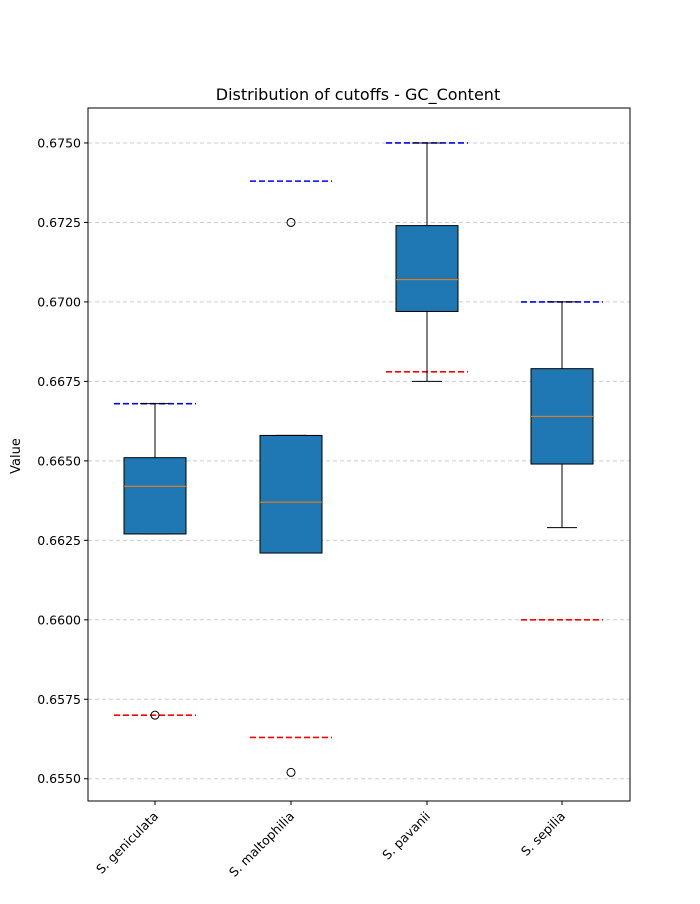 Image resolution: width=700 pixels, height=904 pixels. I want to click on y-tick-label: 0.6700, so click(59, 301).